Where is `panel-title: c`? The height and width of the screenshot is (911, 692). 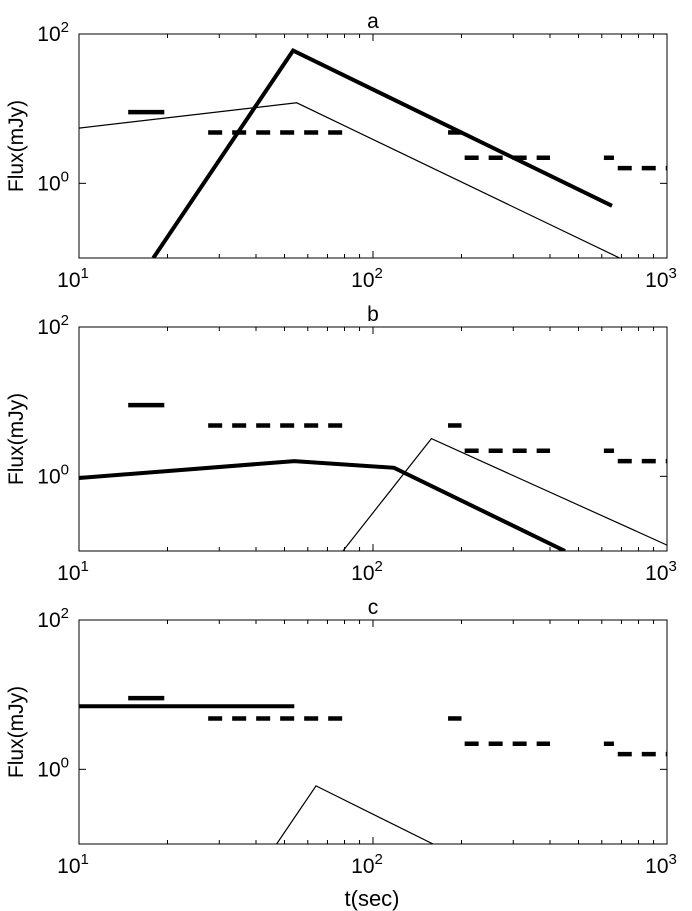
panel-title: c is located at coordinates (373, 607).